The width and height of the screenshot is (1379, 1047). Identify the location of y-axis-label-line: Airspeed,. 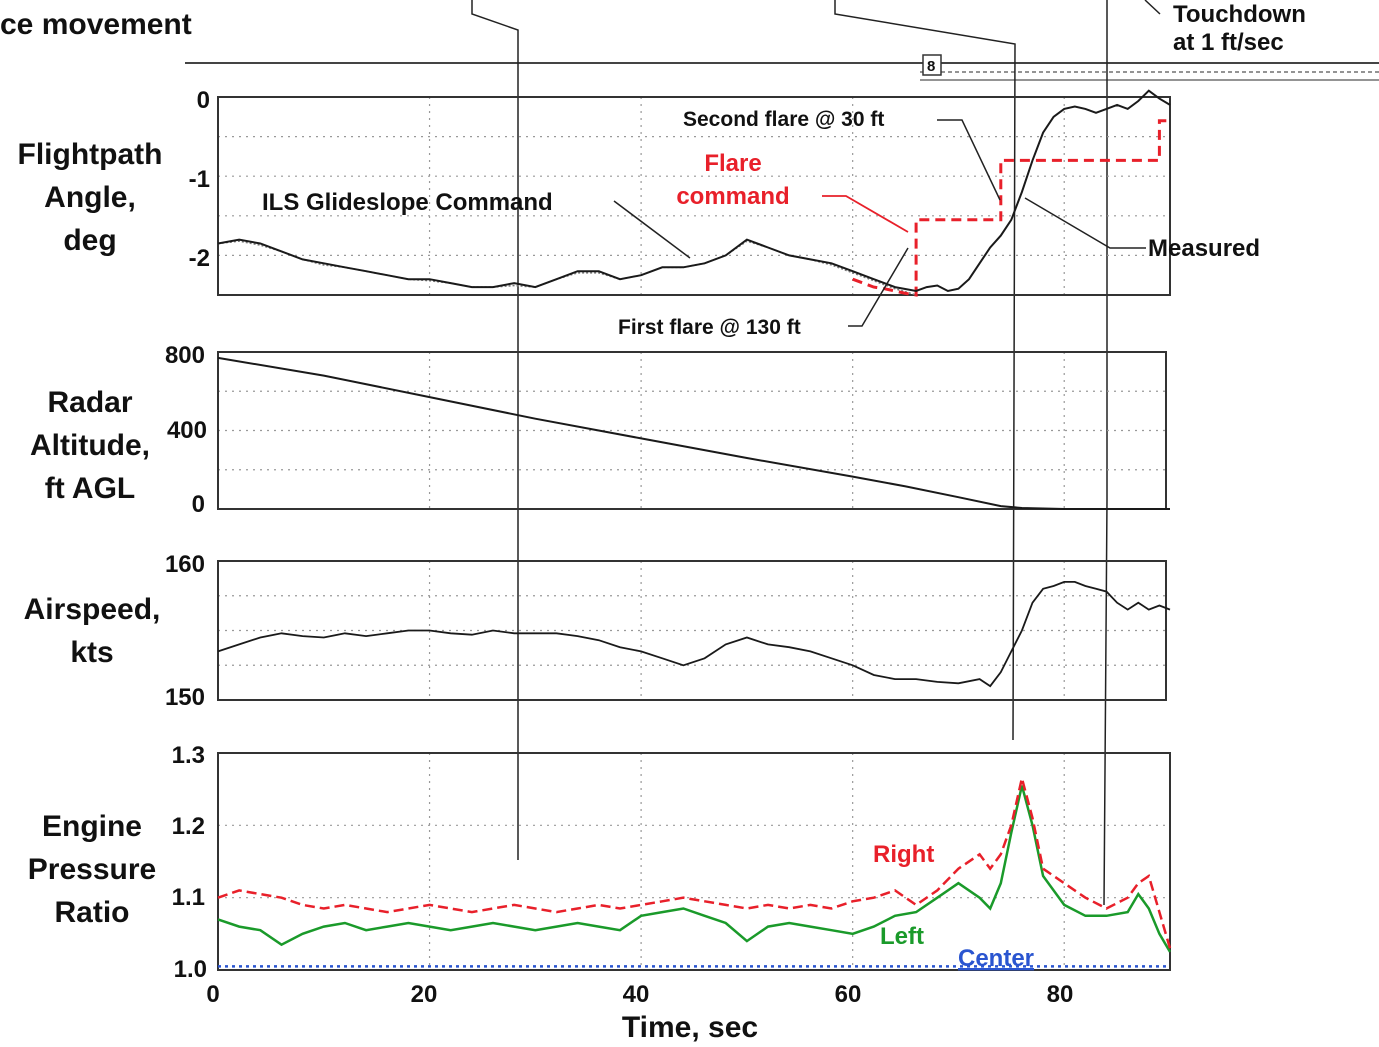
(92, 609).